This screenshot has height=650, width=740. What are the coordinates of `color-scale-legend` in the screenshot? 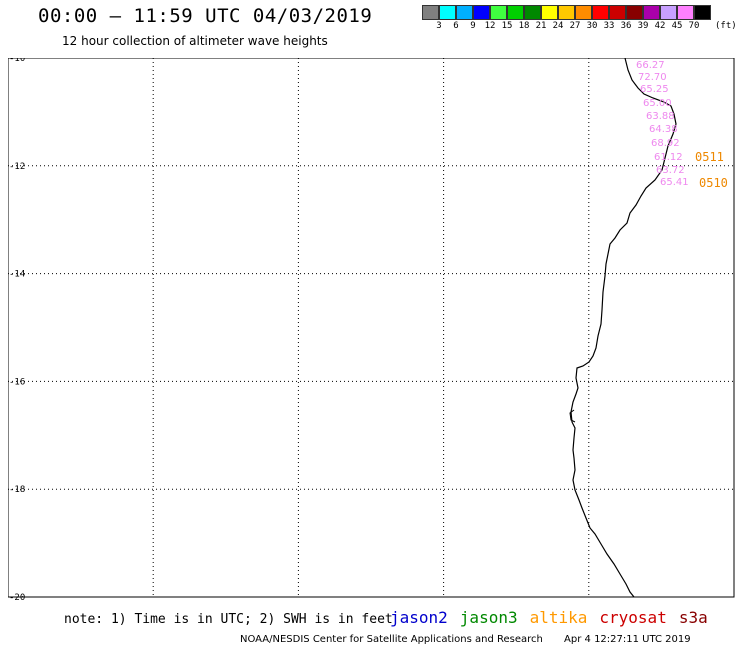 It's located at (566, 12).